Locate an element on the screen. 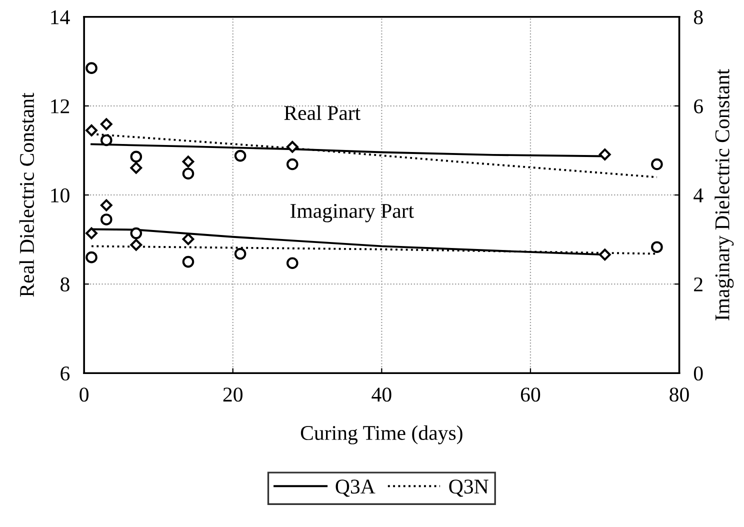 This screenshot has height=527, width=744. x-tick-label: 40 is located at coordinates (382, 395).